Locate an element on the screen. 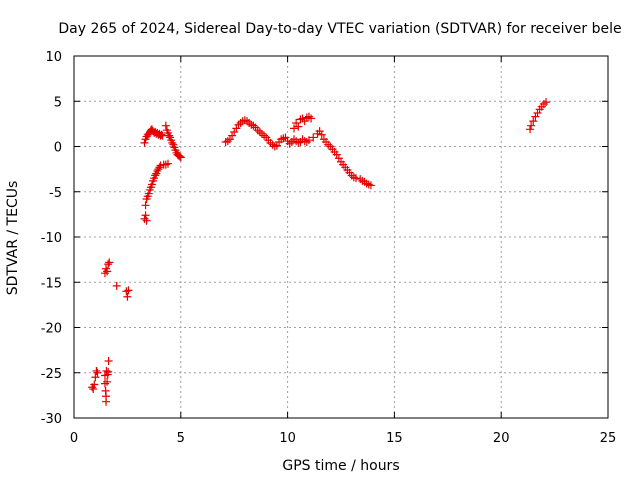 This screenshot has height=480, width=640. y-tick-label: -30 is located at coordinates (51, 419).